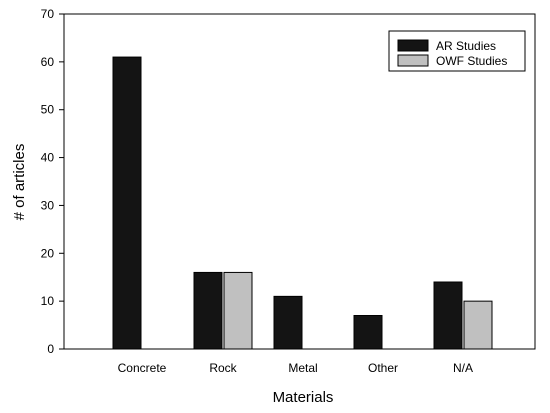  Describe the element at coordinates (48, 110) in the screenshot. I see `y-tick-label-50: 50` at that location.